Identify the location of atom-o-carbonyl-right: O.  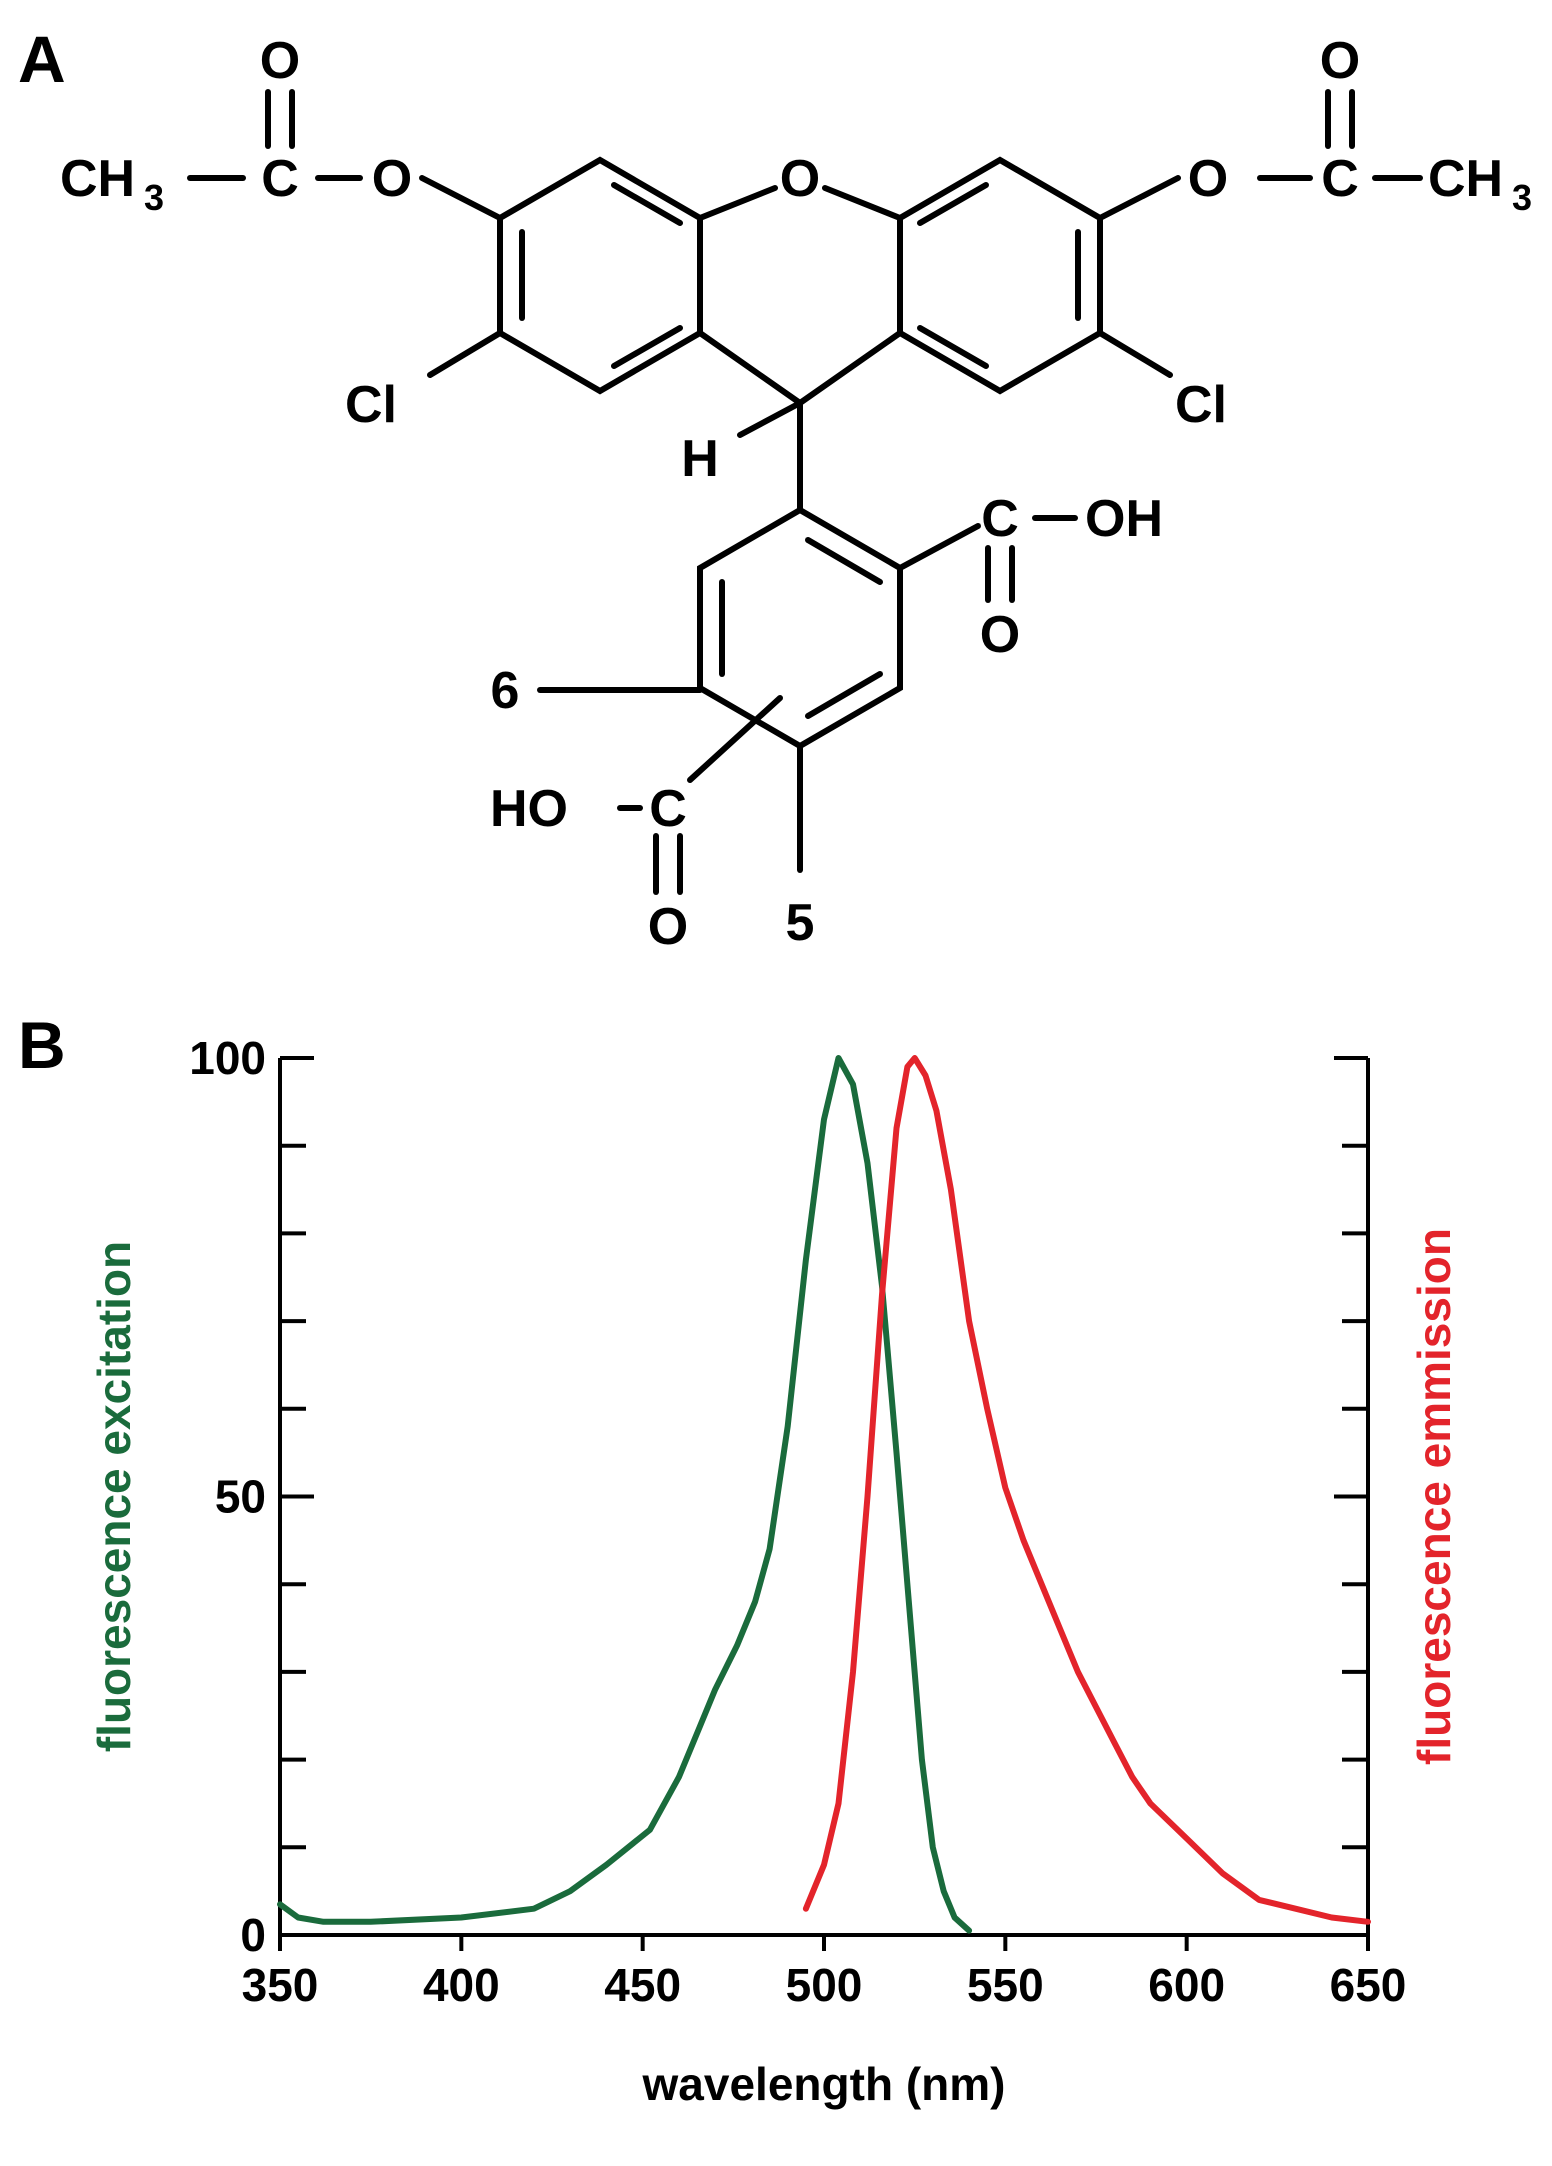
(1340, 61).